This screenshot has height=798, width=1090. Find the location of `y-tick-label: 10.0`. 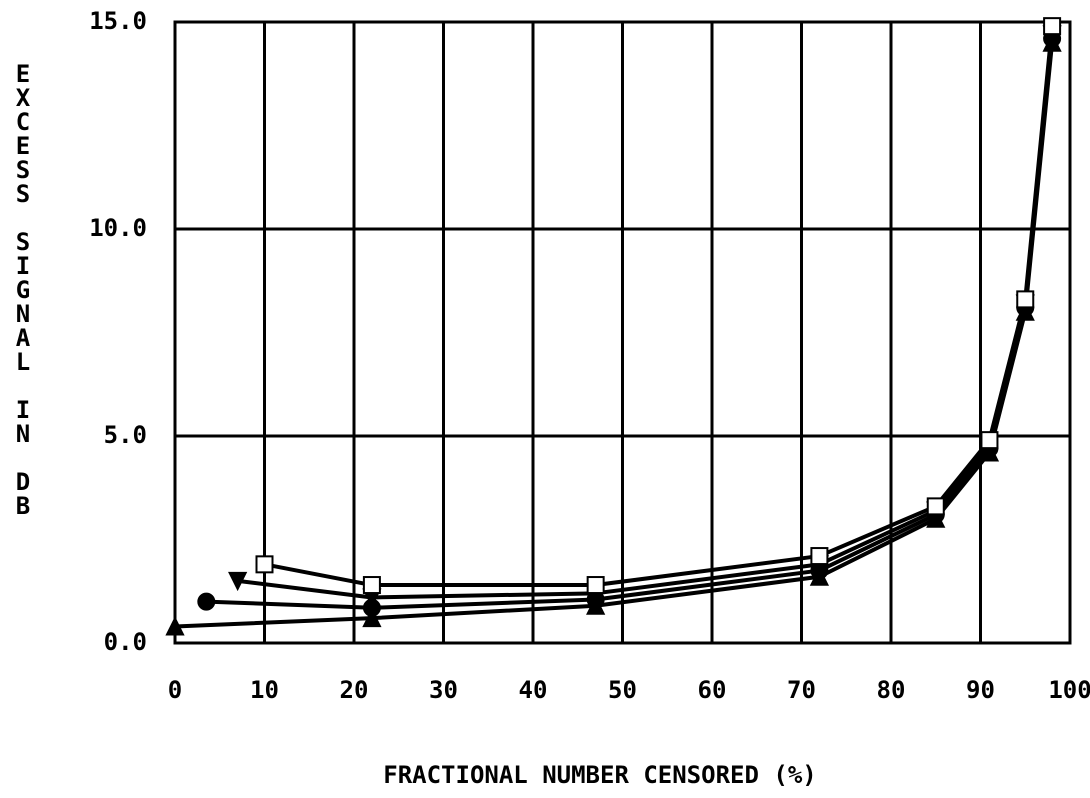

y-tick-label: 10.0 is located at coordinates (118, 228).